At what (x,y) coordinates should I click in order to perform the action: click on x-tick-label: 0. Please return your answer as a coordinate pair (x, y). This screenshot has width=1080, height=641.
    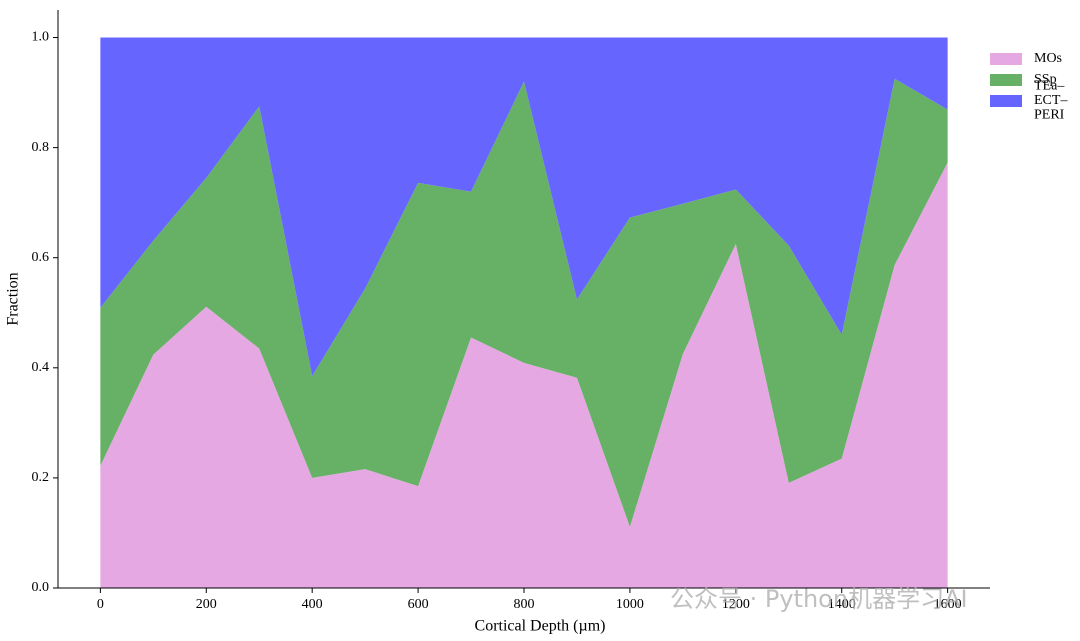
    Looking at the image, I should click on (100, 604).